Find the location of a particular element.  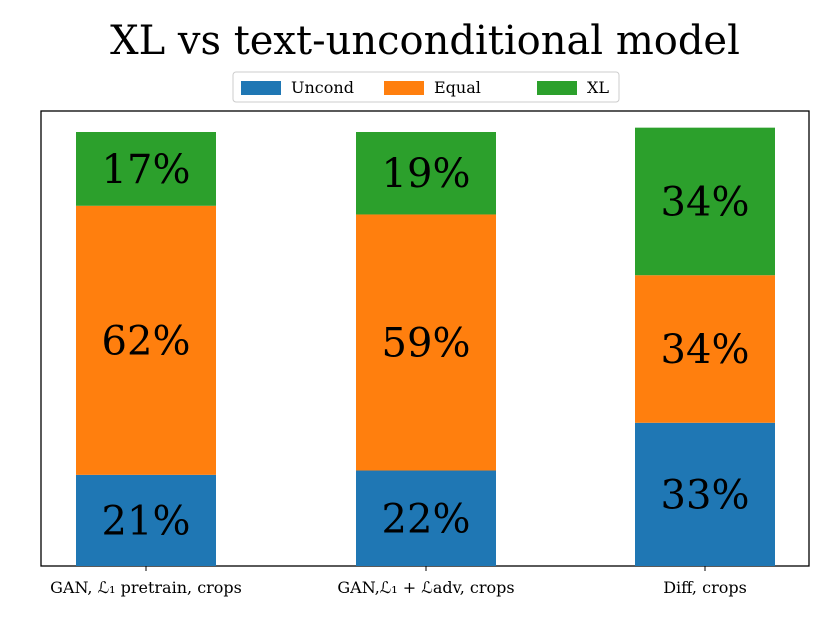

bar-label-xl-2: 34% is located at coordinates (705, 202).